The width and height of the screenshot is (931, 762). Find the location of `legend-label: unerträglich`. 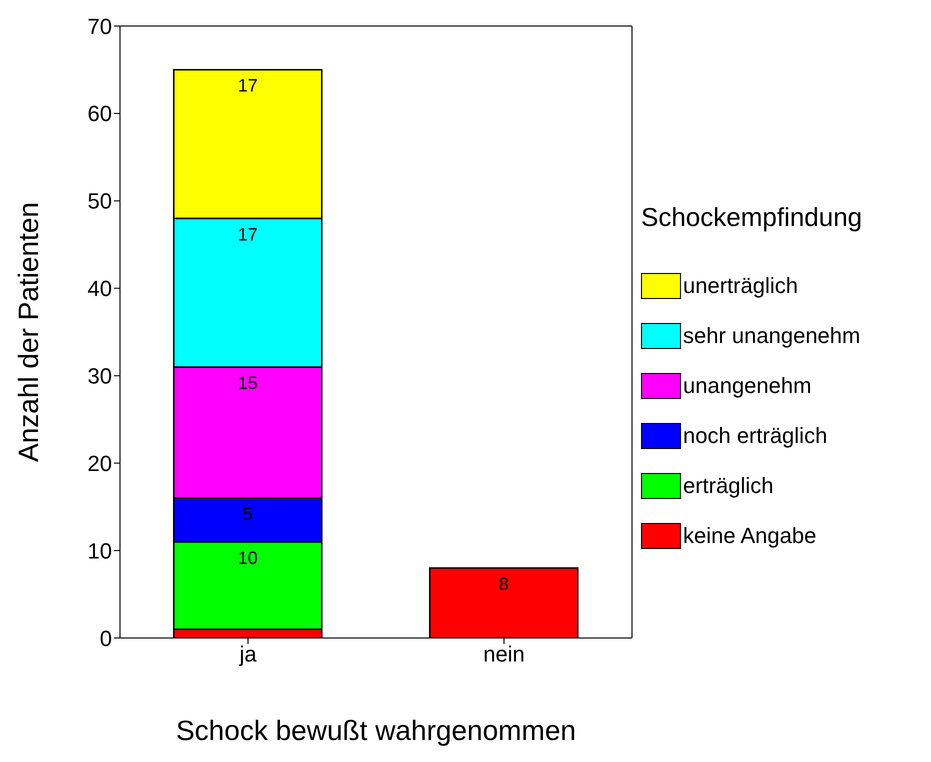

legend-label: unerträglich is located at coordinates (740, 285).